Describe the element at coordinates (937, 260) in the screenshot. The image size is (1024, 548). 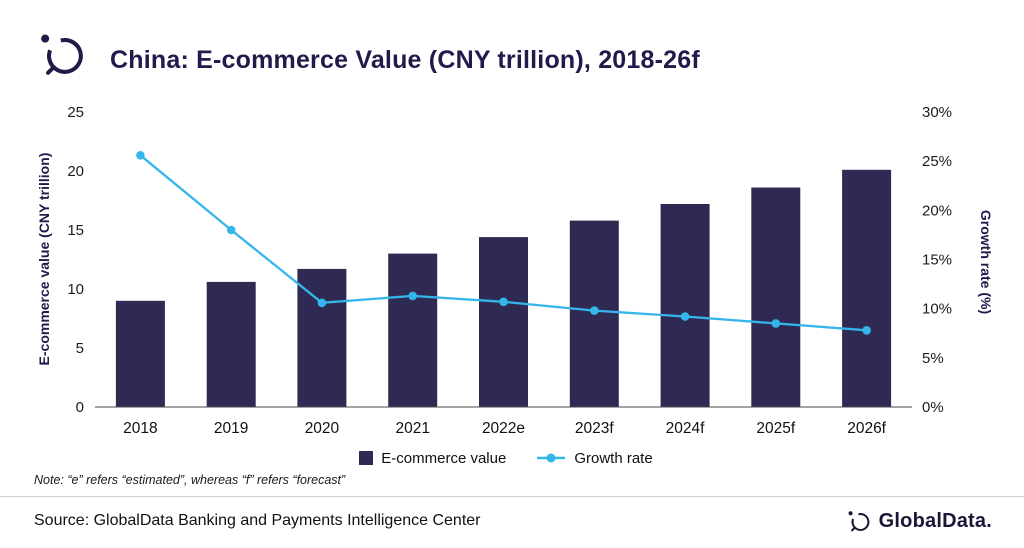
I see `y-tick-right-15%: 15%` at that location.